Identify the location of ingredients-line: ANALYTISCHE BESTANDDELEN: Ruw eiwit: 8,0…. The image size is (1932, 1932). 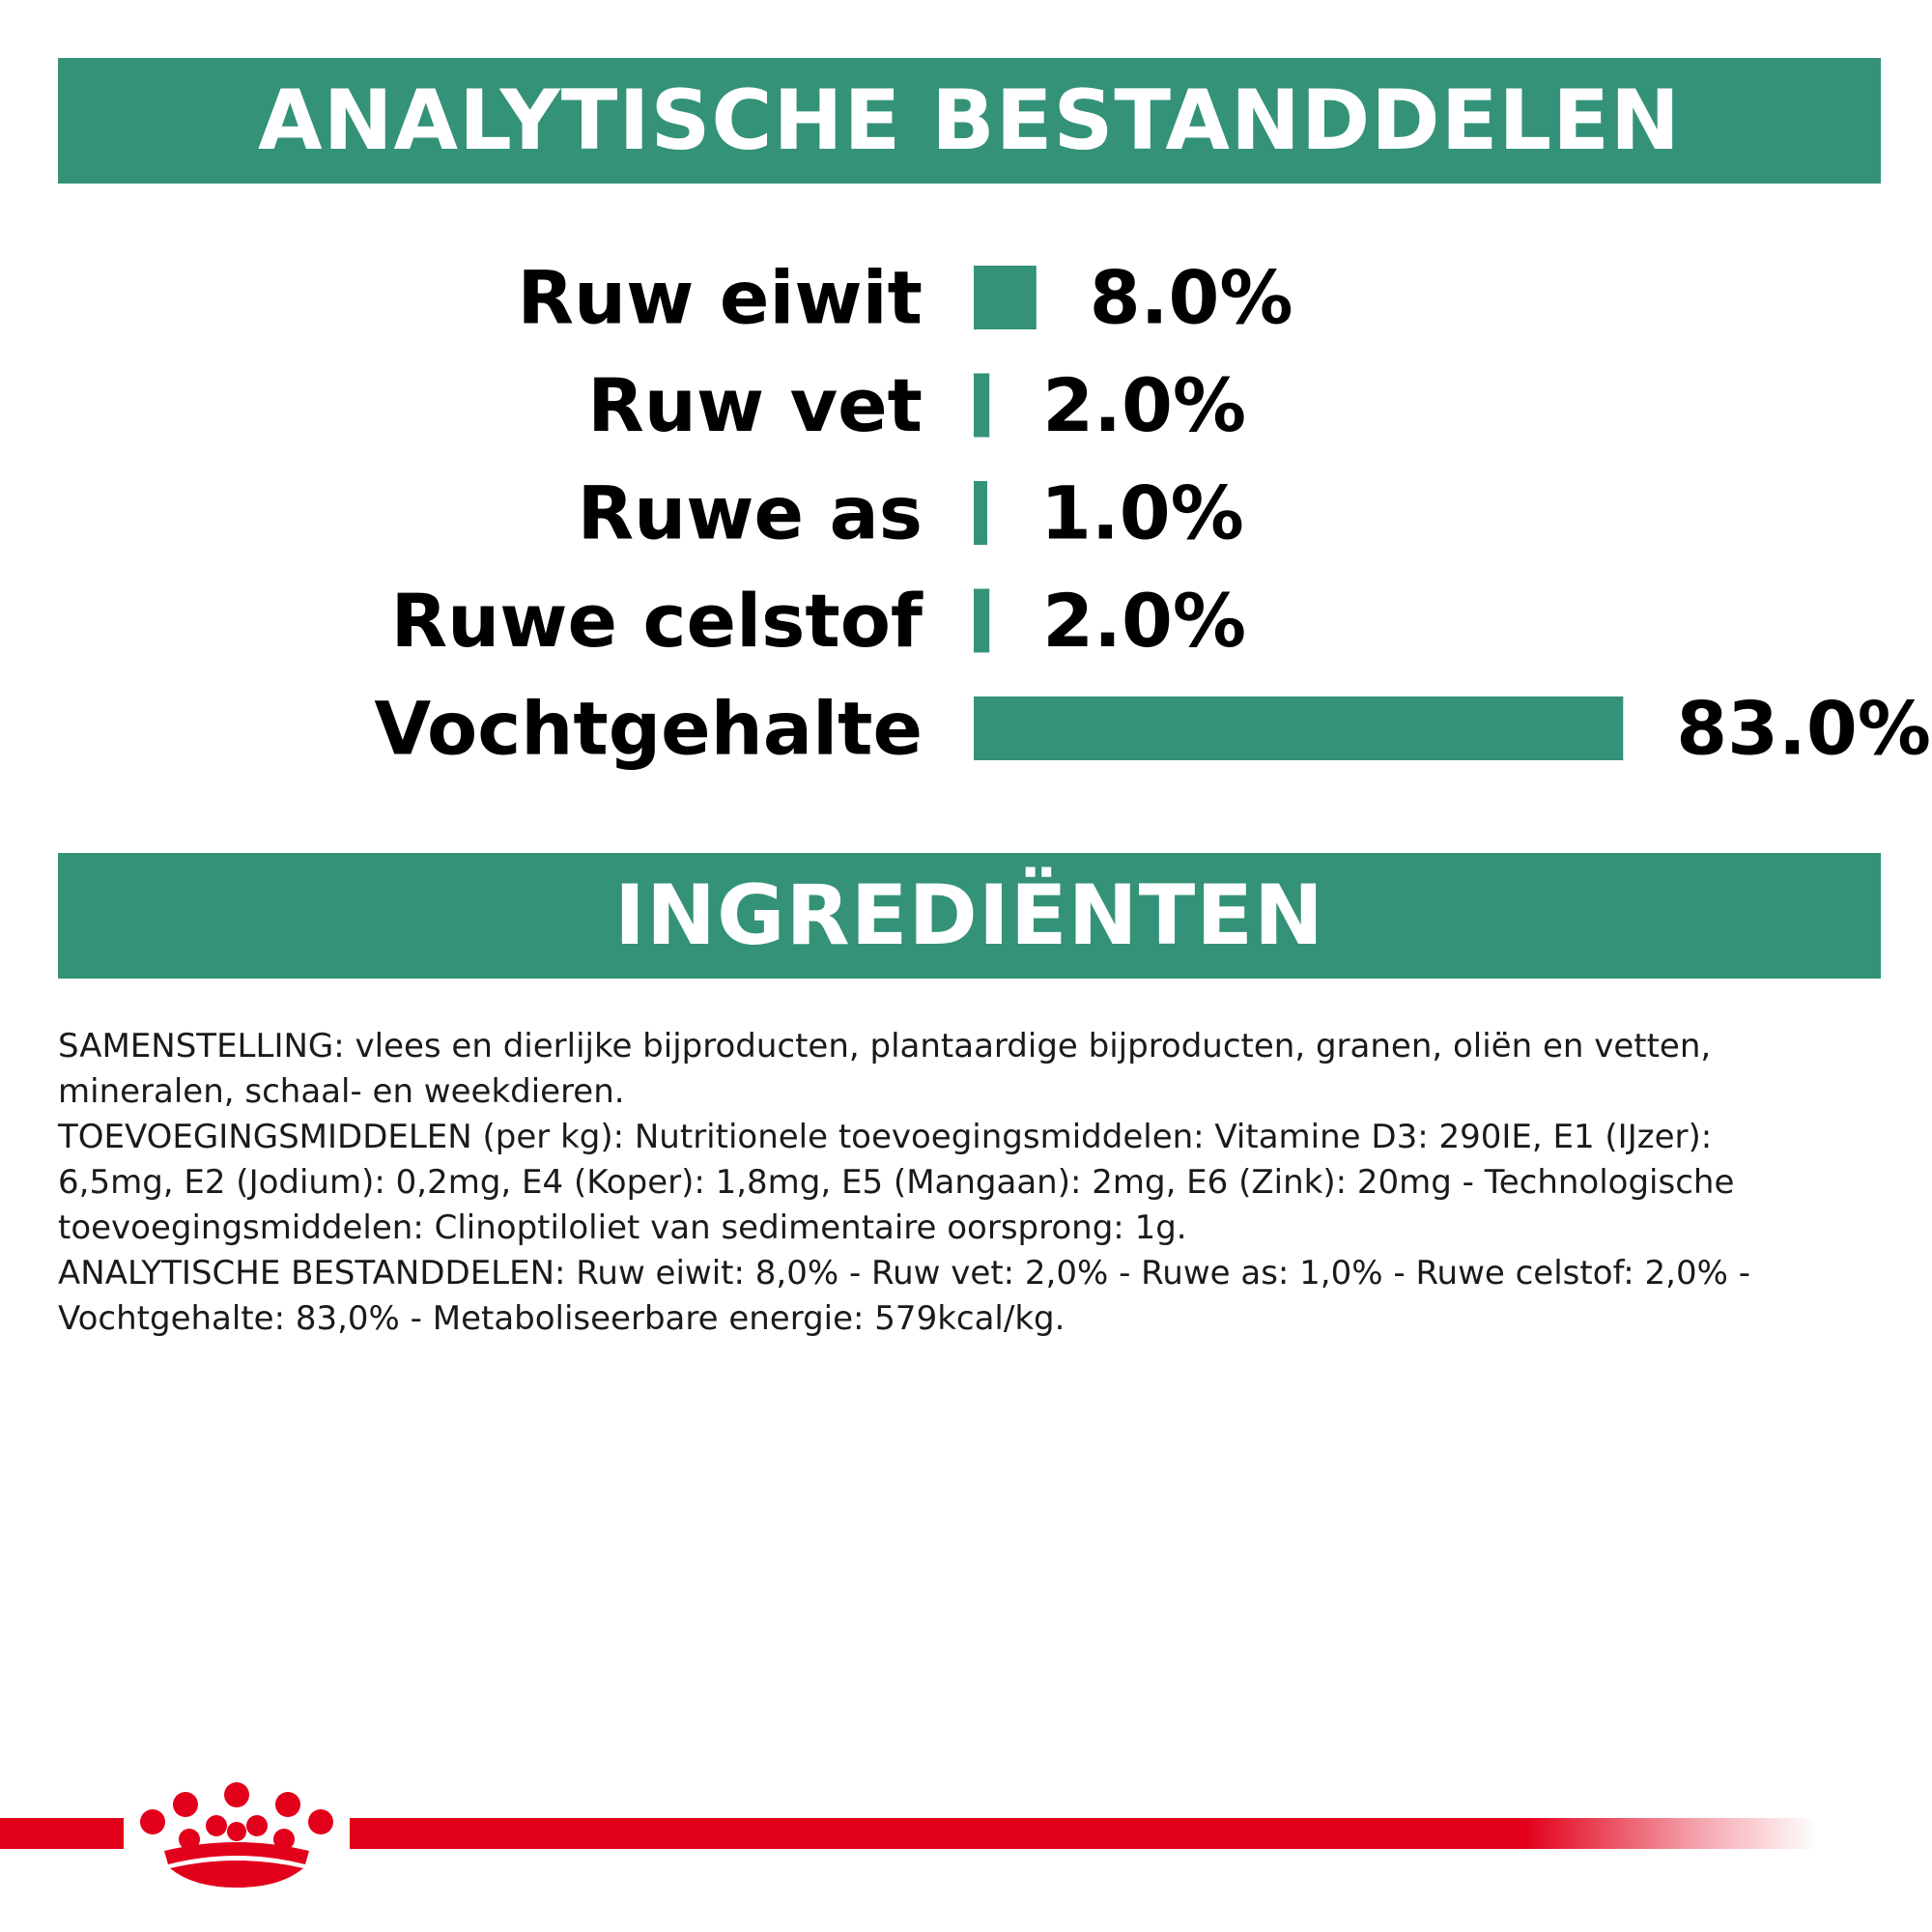
(904, 1273).